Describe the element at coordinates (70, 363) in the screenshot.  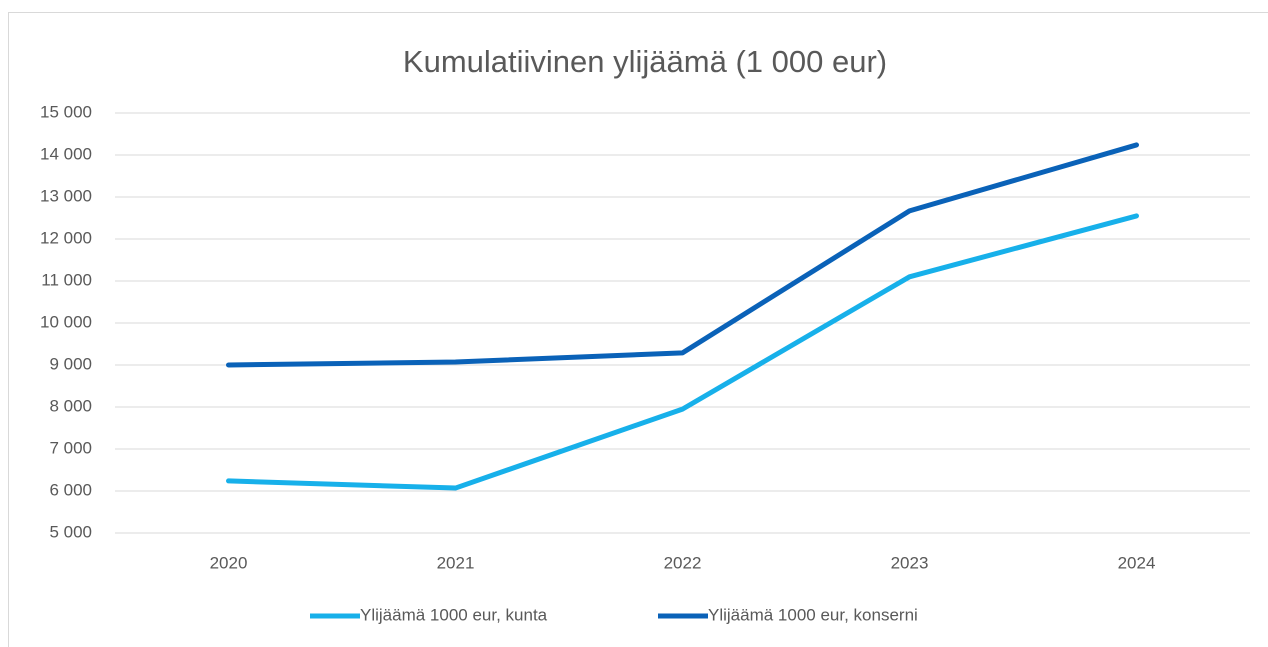
I see `y-tick-label: 9 000` at that location.